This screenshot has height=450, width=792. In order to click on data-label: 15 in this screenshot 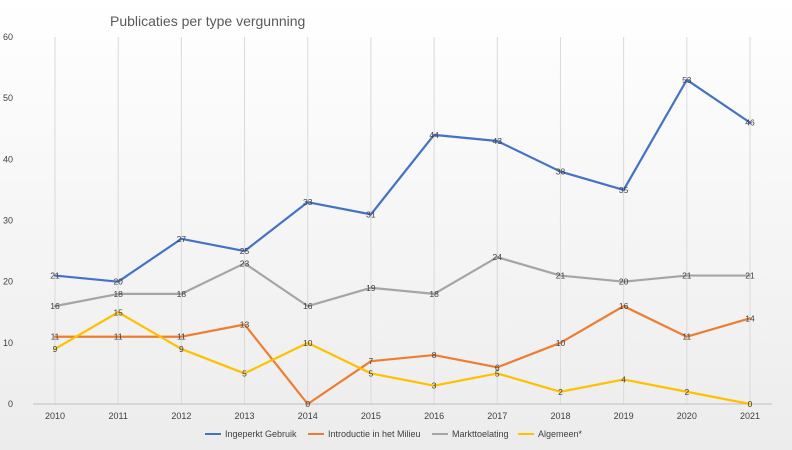, I will do `click(118, 312)`.